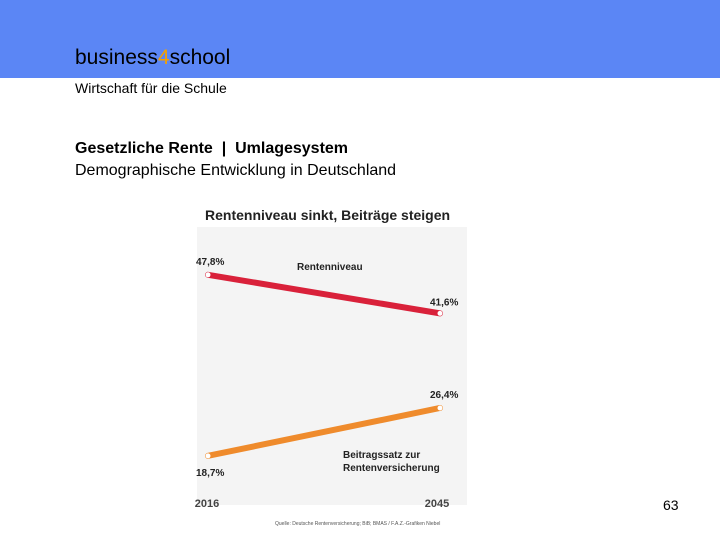 The height and width of the screenshot is (540, 720). I want to click on series-line-rentenniveau, so click(324, 294).